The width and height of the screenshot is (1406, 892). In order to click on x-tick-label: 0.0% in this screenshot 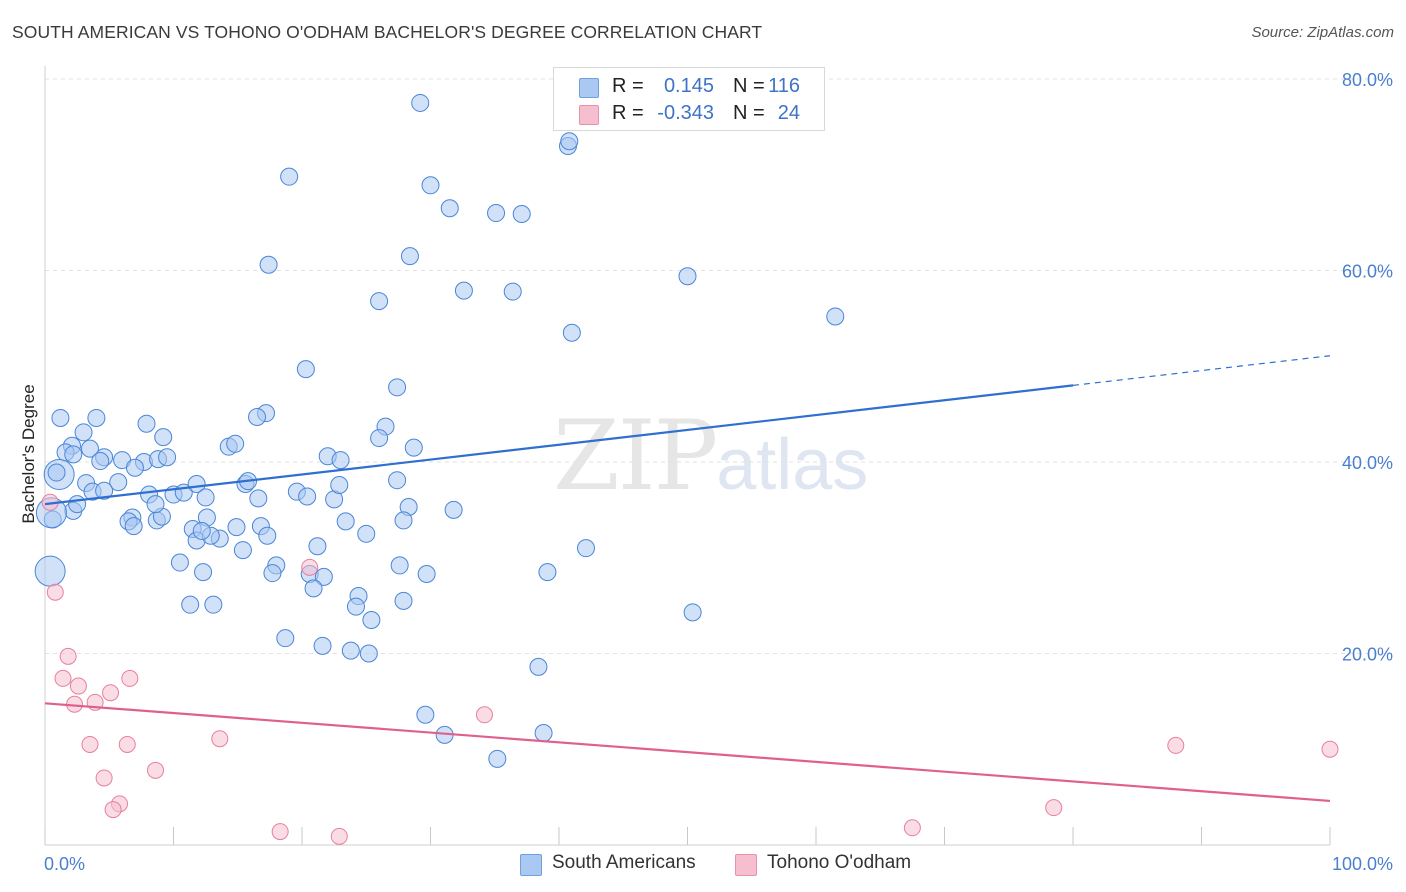, I will do `click(64, 864)`.